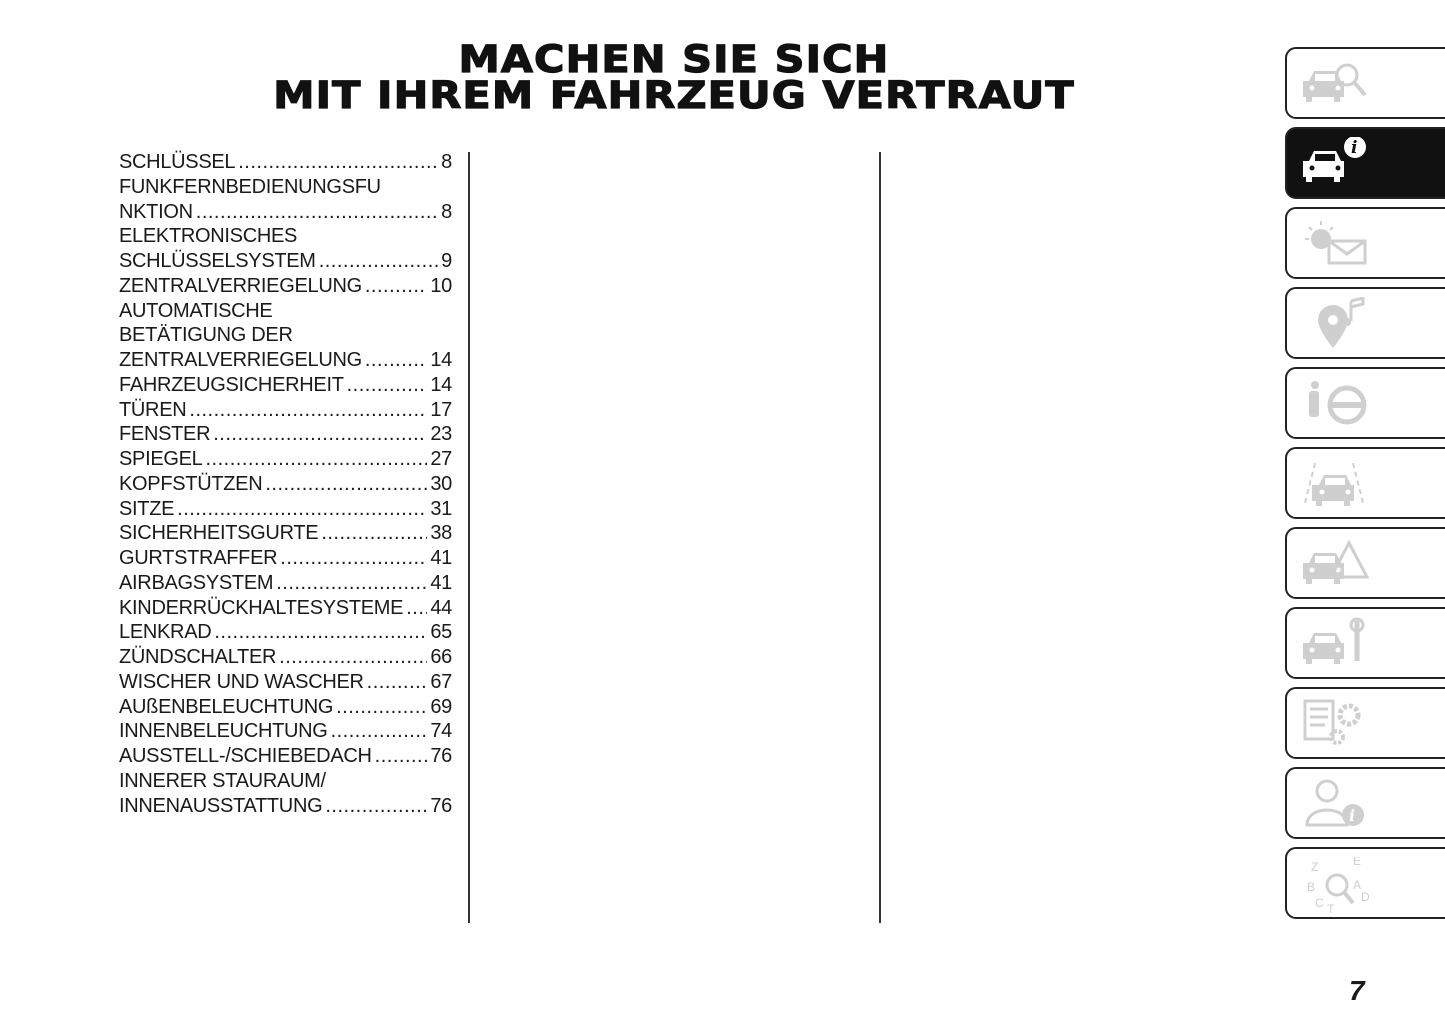 This screenshot has height=1018, width=1445. Describe the element at coordinates (241, 681) in the screenshot. I see `toc-entry-label: WISCHER UND WASCHER` at that location.